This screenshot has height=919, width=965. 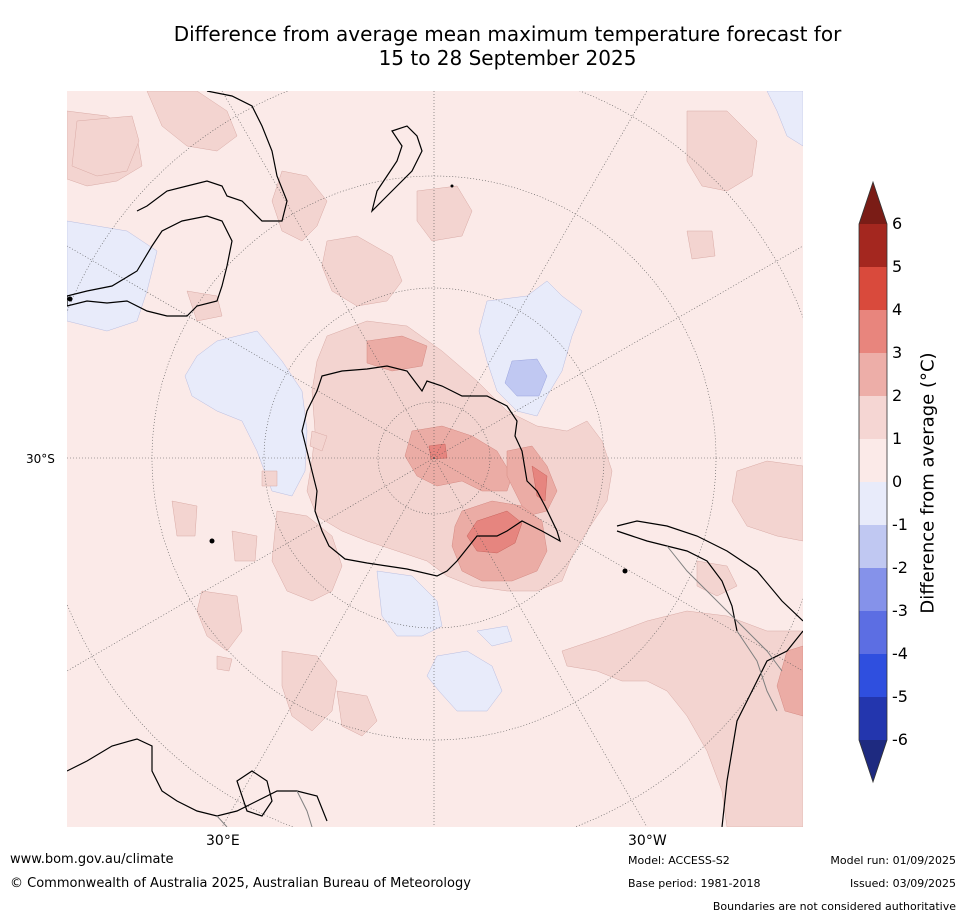 I want to click on colorbar-outline, so click(x=873, y=482).